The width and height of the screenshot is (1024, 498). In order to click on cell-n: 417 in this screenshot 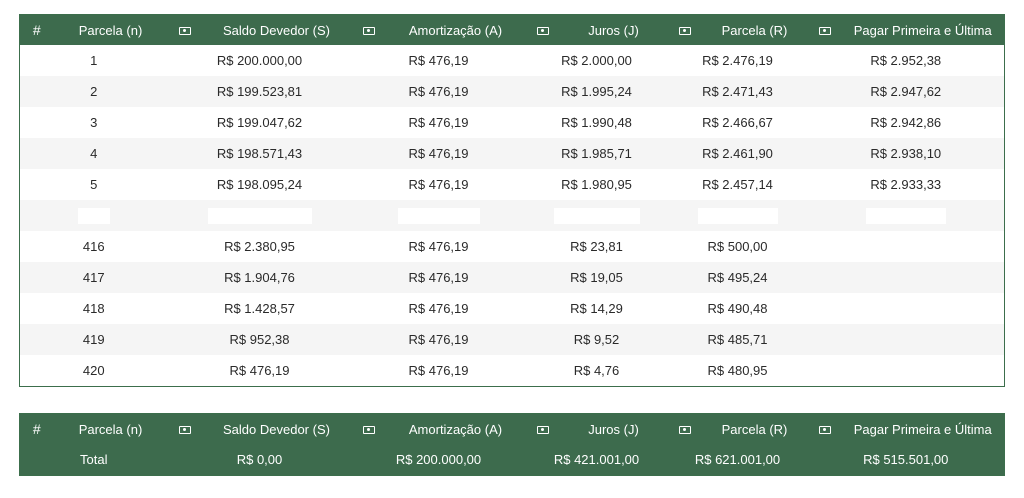, I will do `click(93, 277)`.